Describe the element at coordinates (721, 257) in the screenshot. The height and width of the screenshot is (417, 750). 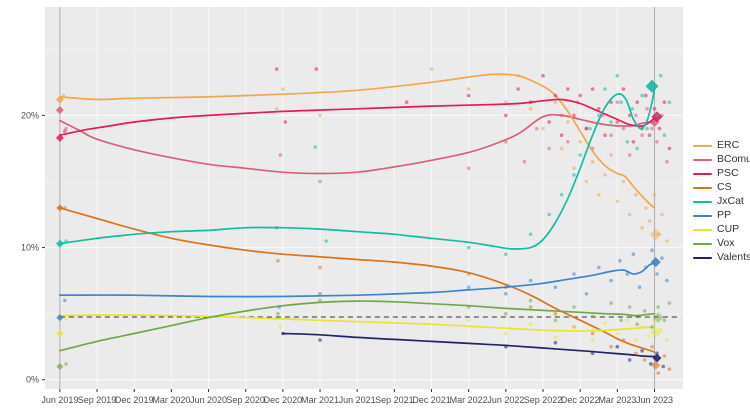
I see `legend-item-valents: Valents` at that location.